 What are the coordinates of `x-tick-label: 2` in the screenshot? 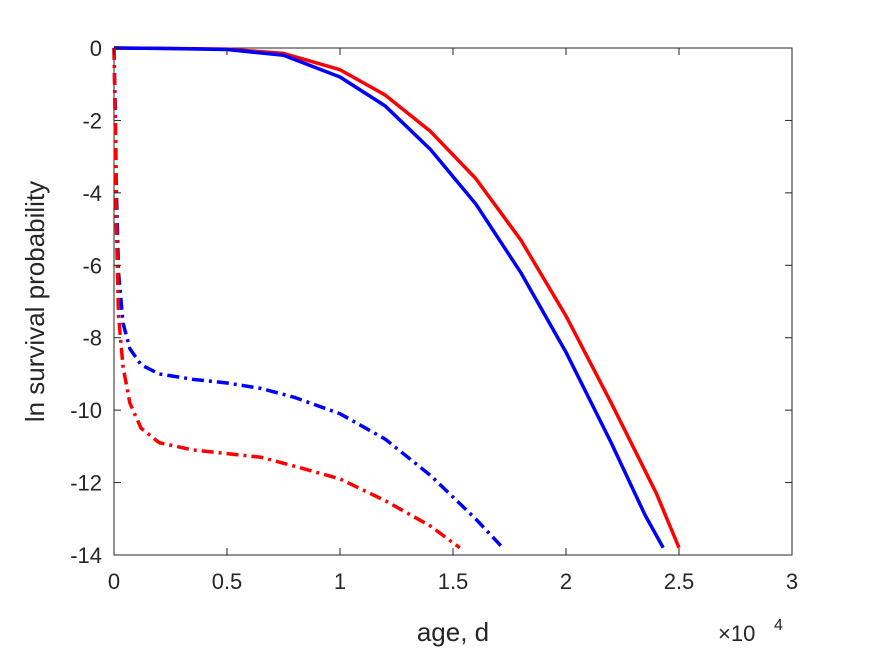 It's located at (566, 581).